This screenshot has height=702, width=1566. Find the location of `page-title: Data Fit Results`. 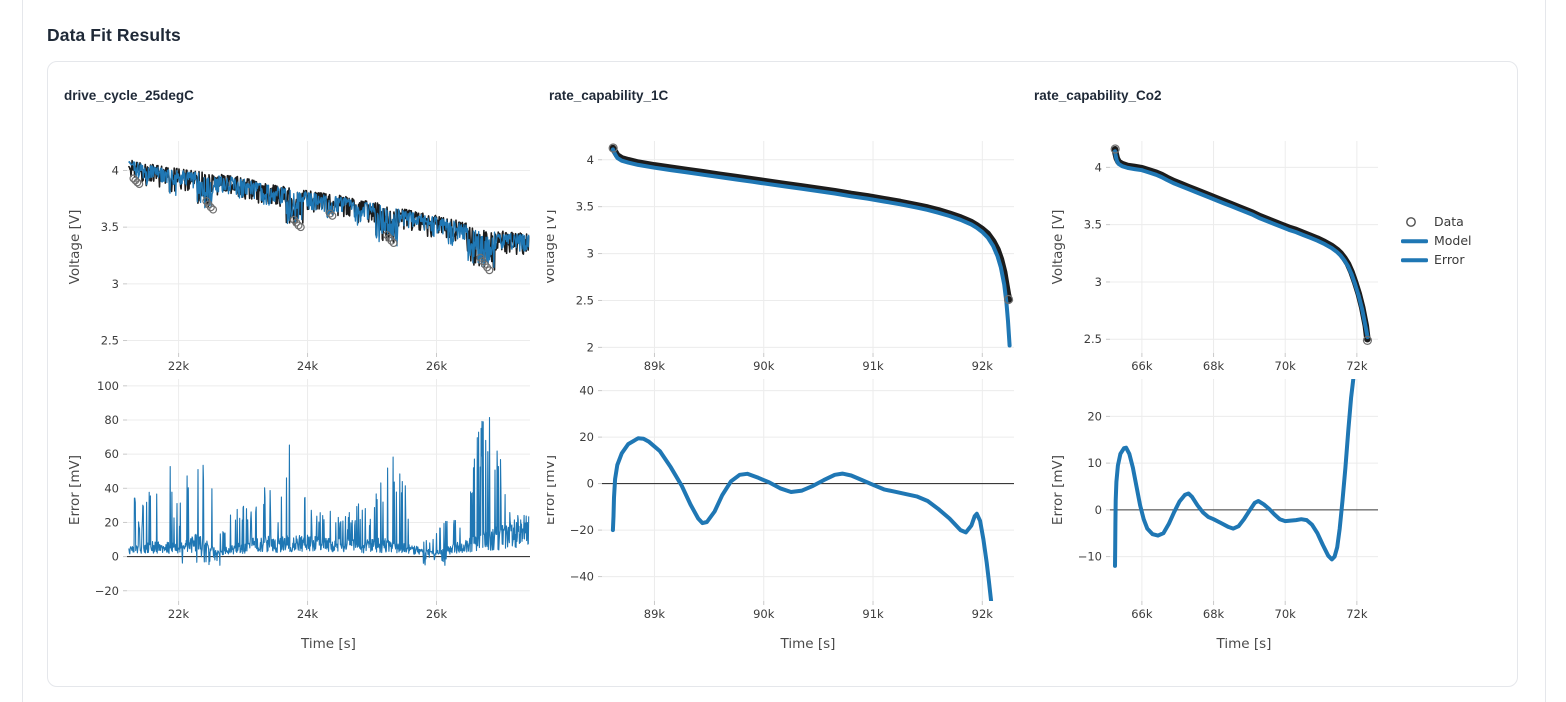

page-title: Data Fit Results is located at coordinates (114, 35).